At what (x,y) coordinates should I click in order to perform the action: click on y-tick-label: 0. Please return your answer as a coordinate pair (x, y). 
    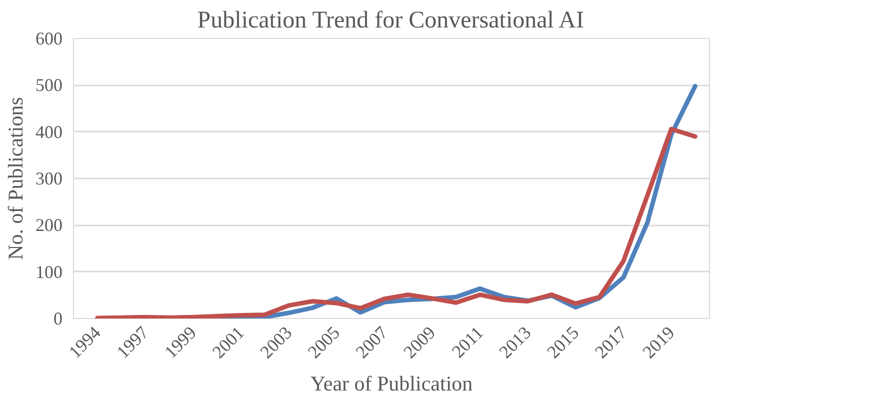
    Looking at the image, I should click on (58, 318).